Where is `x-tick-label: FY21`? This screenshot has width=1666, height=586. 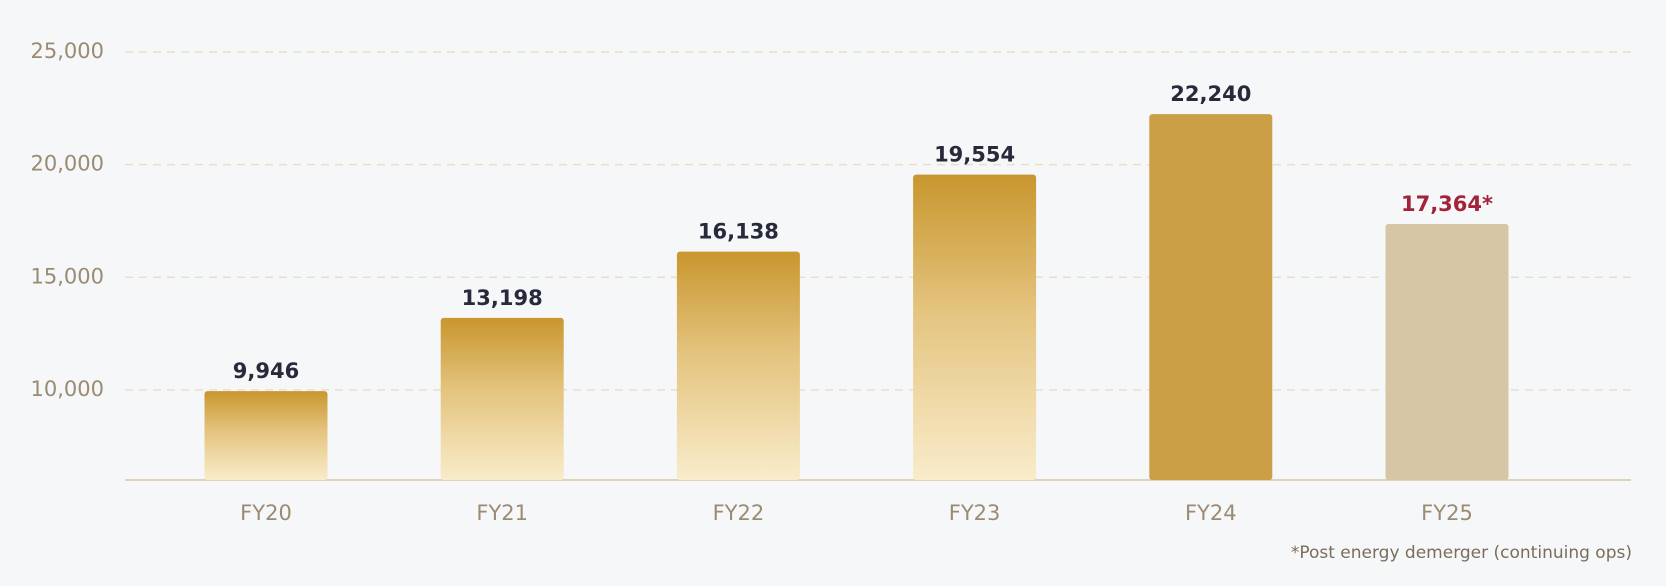 x-tick-label: FY21 is located at coordinates (502, 513).